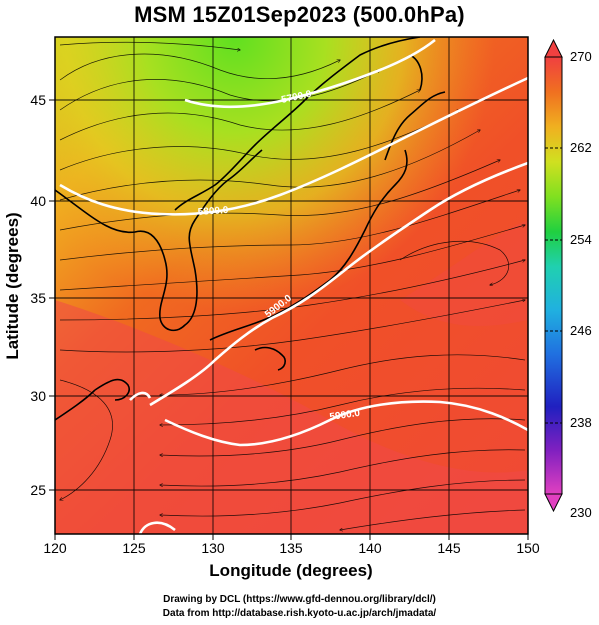 This screenshot has width=599, height=625. Describe the element at coordinates (464, 273) in the screenshot. I see `warm-patch-east` at that location.